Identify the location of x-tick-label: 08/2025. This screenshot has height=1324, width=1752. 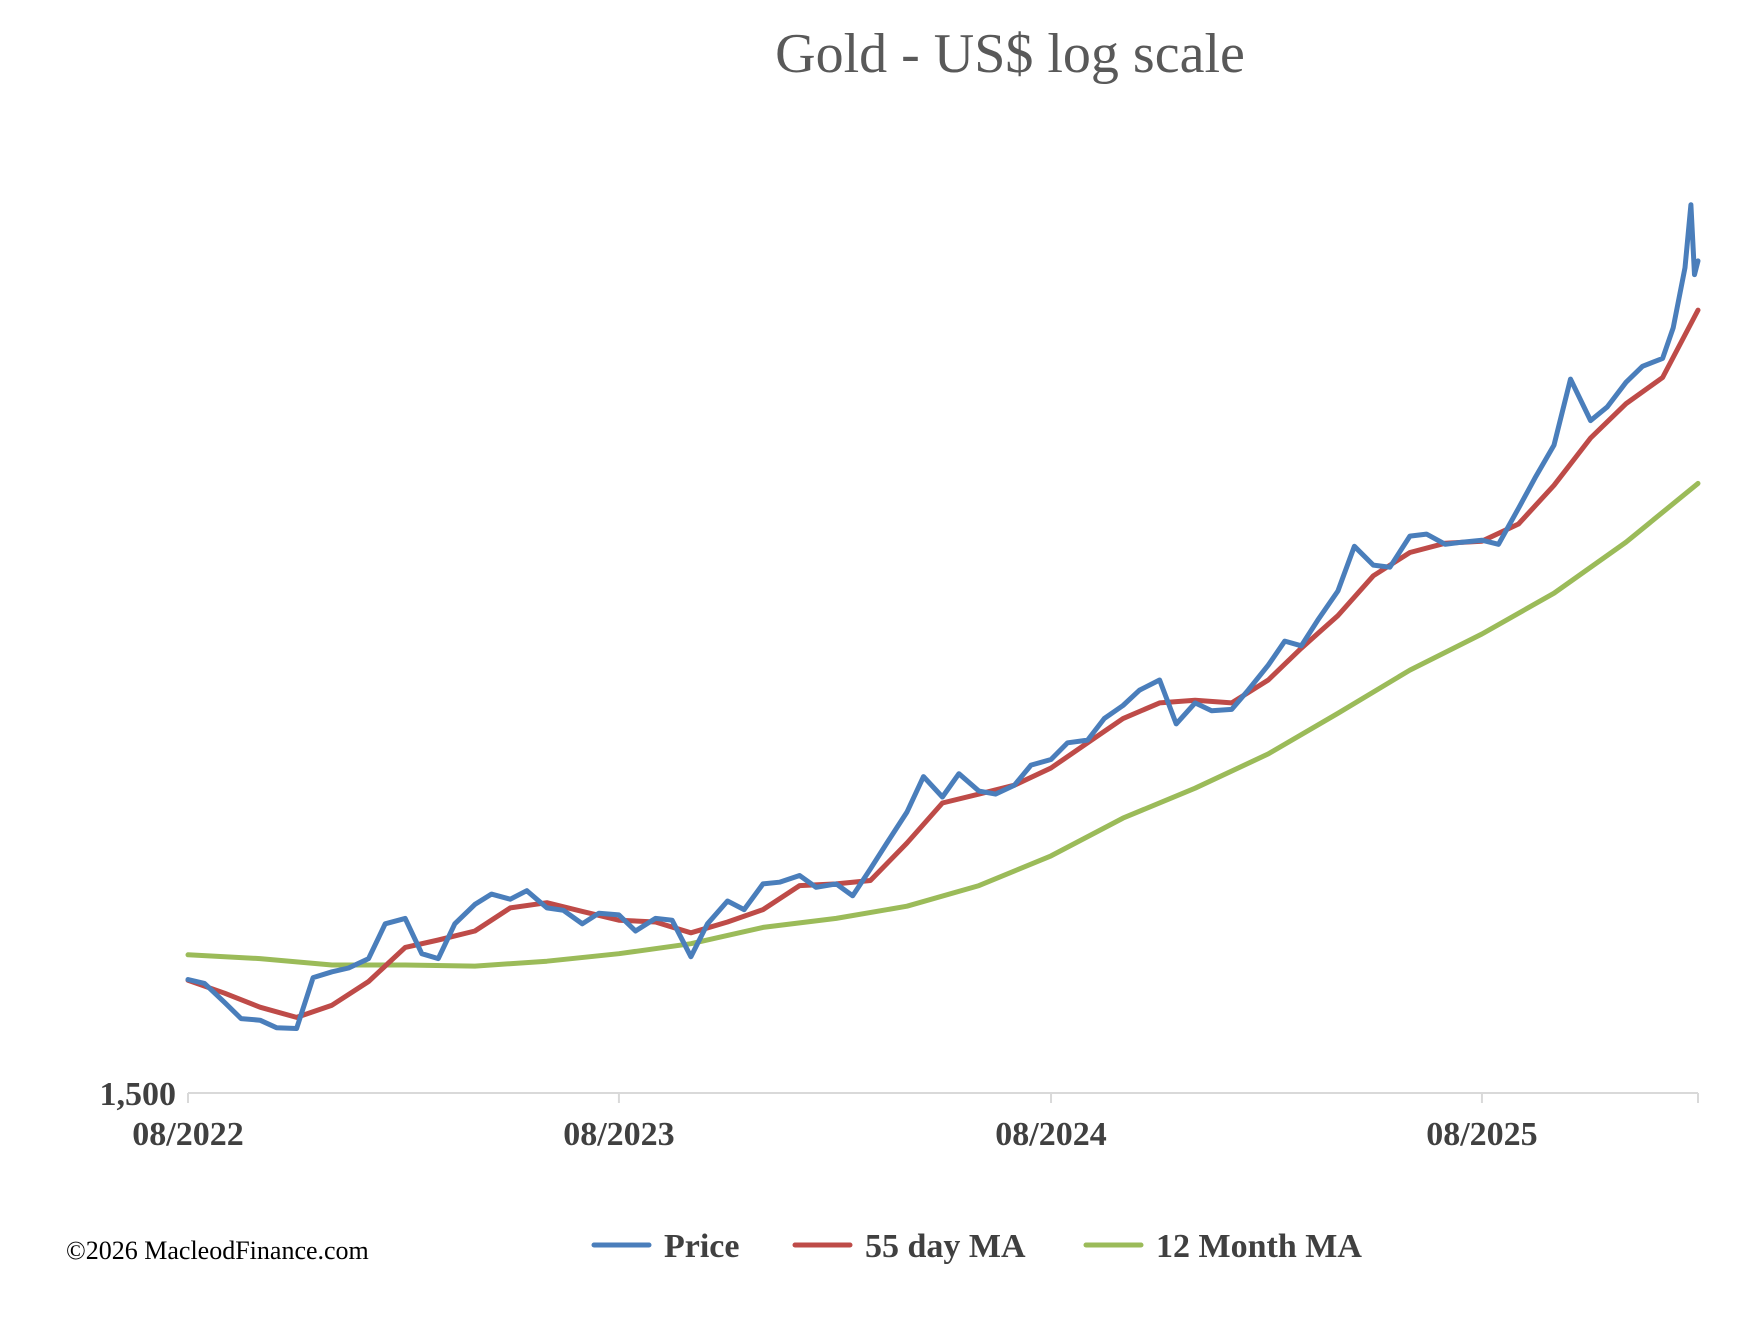
(1481, 1134).